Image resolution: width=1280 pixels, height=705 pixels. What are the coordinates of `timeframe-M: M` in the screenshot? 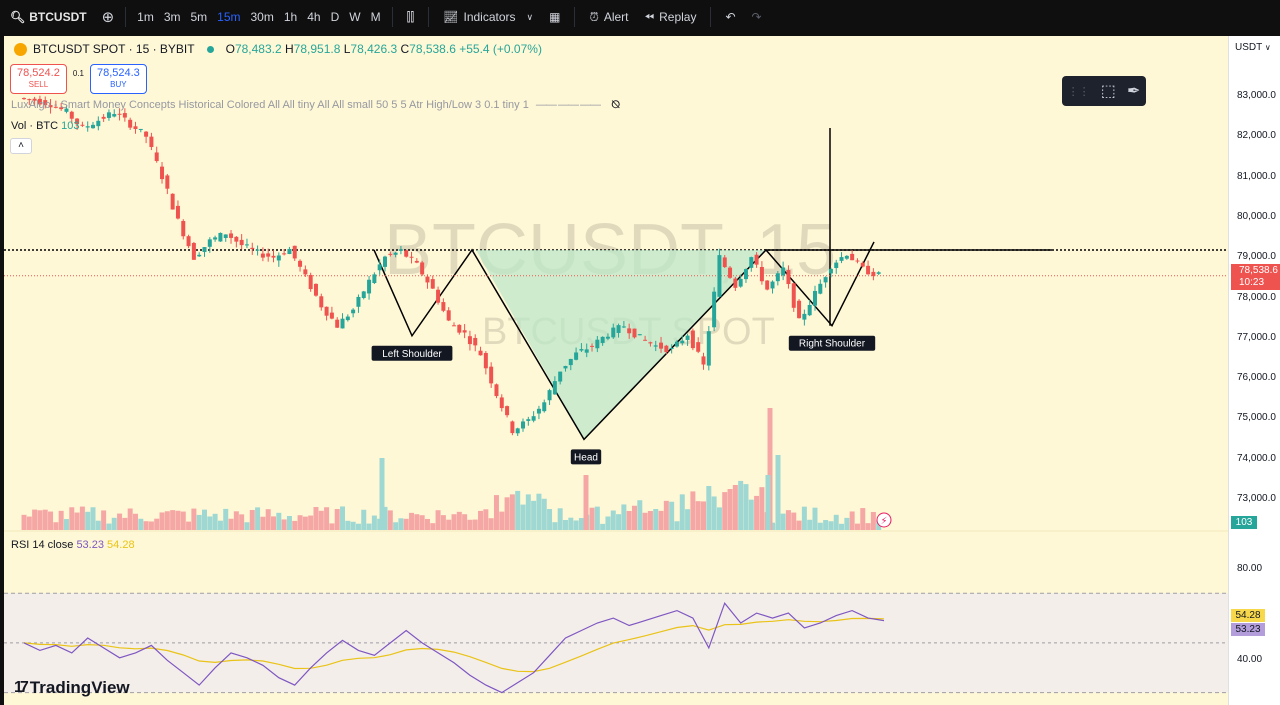 It's located at (375, 17).